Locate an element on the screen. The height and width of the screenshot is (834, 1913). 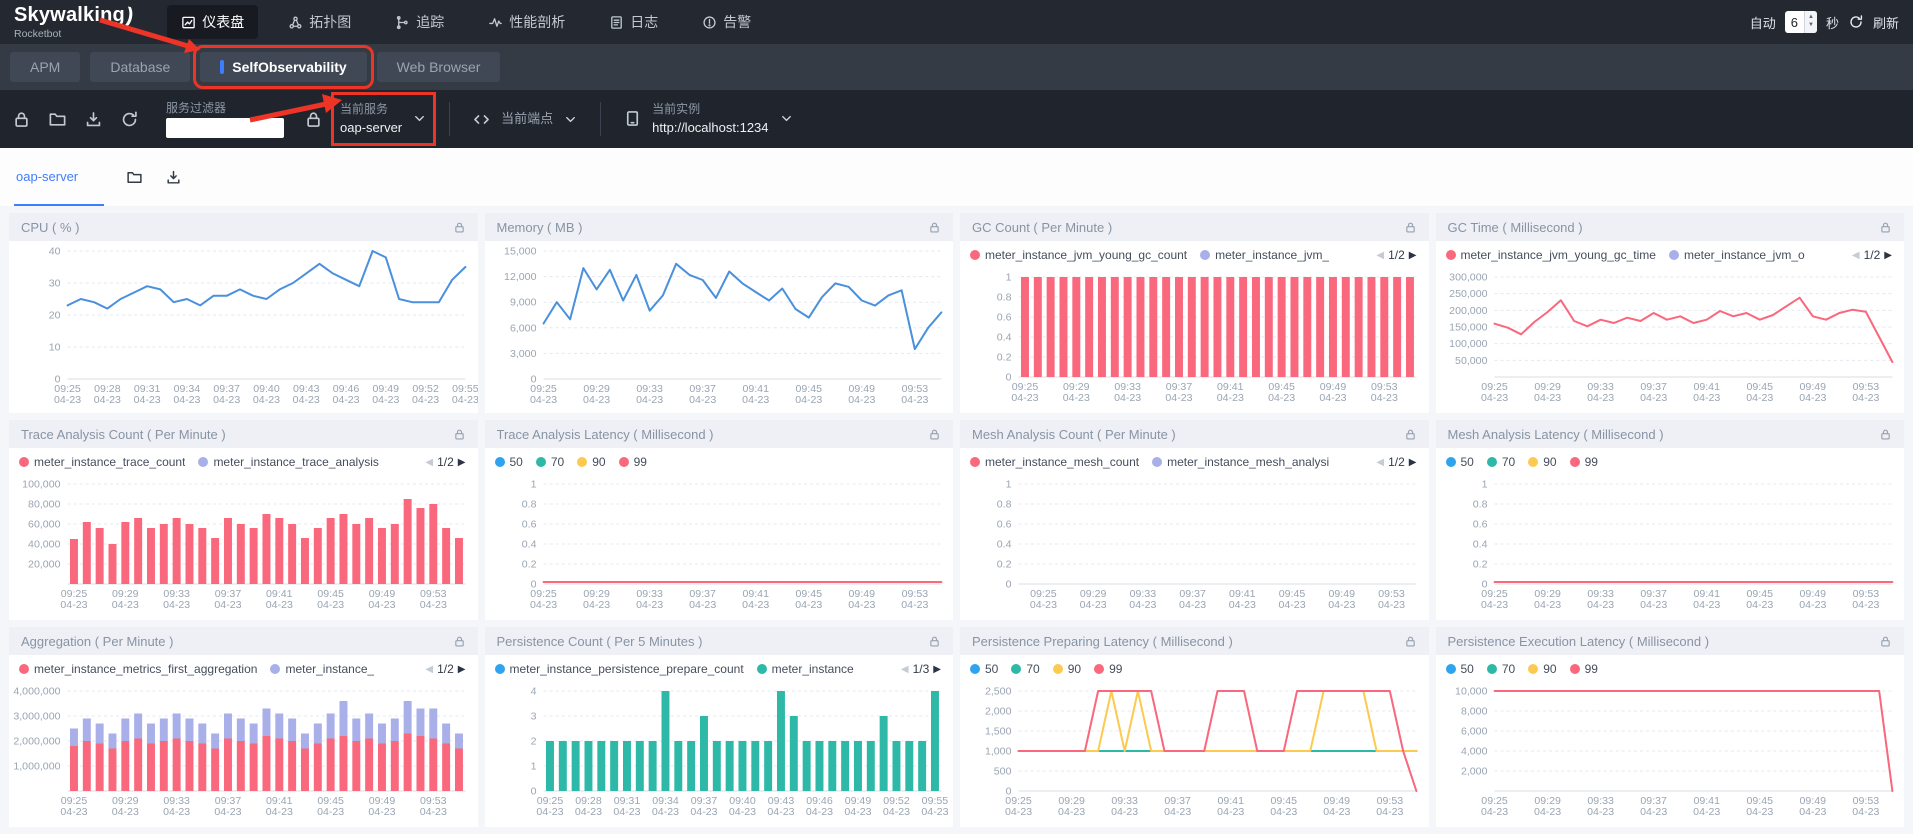
legend-item: meter_instance is located at coordinates (805, 669).